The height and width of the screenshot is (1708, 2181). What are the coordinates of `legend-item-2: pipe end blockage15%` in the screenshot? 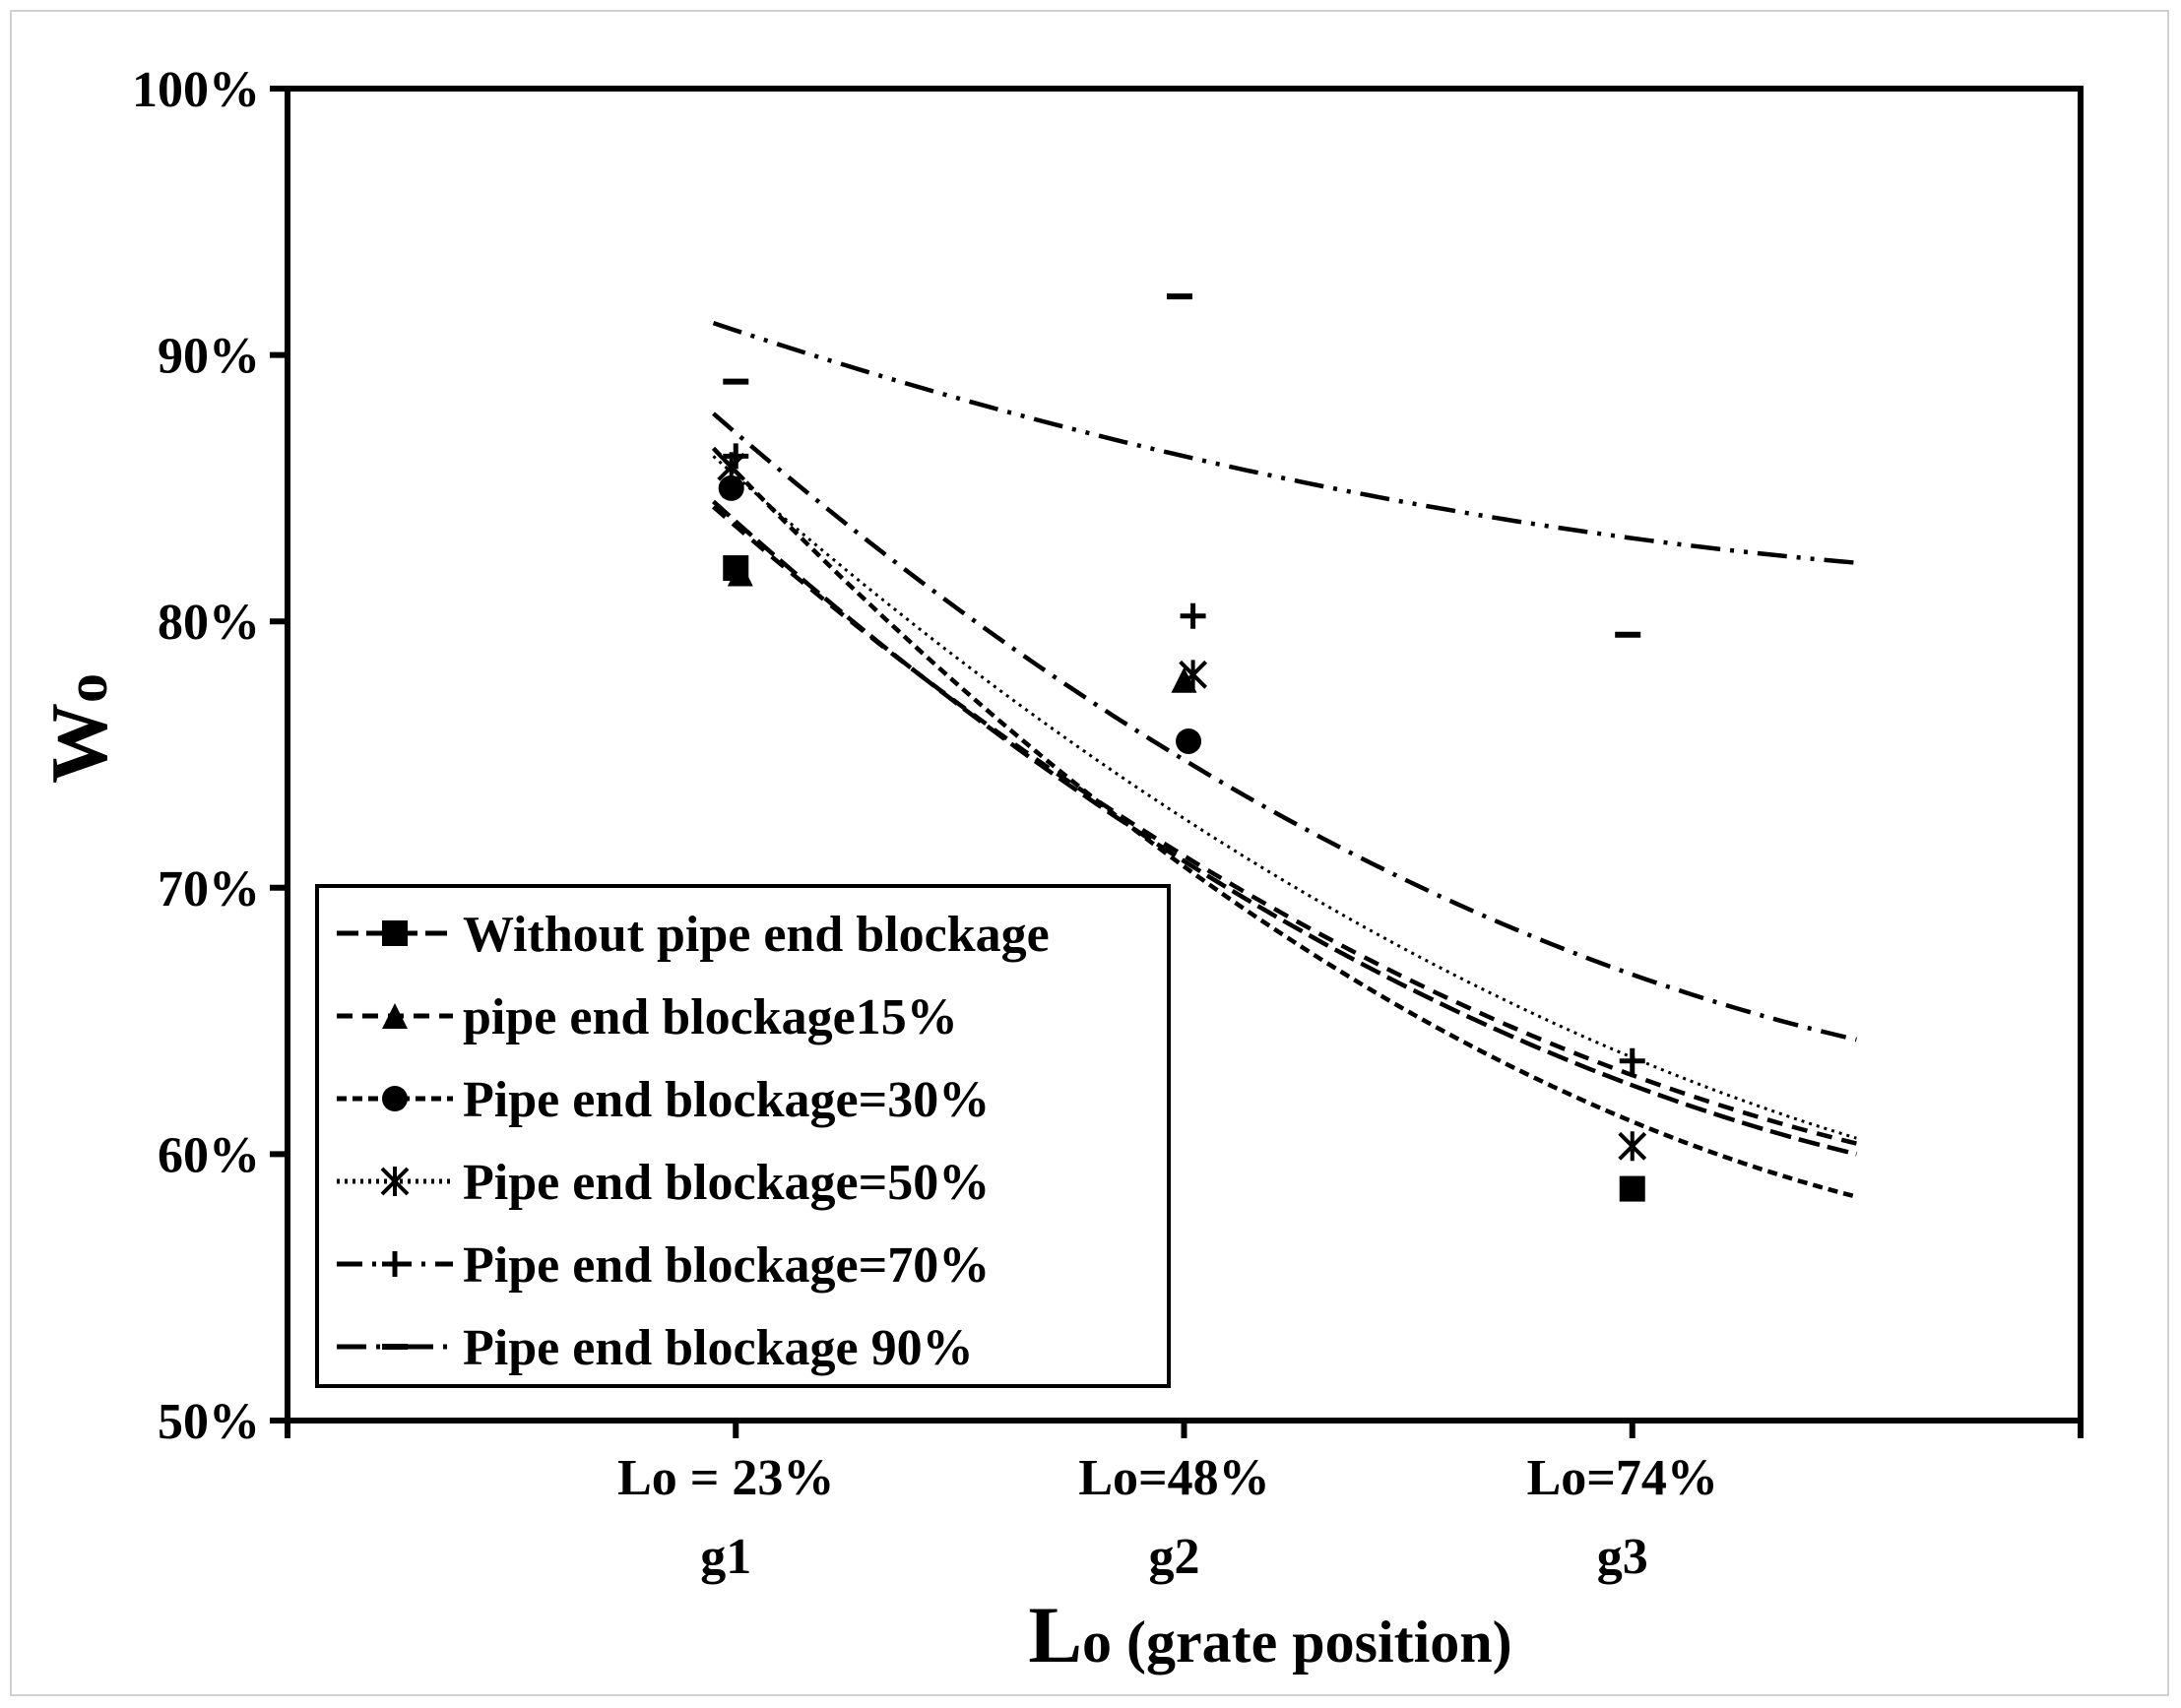 It's located at (647, 1017).